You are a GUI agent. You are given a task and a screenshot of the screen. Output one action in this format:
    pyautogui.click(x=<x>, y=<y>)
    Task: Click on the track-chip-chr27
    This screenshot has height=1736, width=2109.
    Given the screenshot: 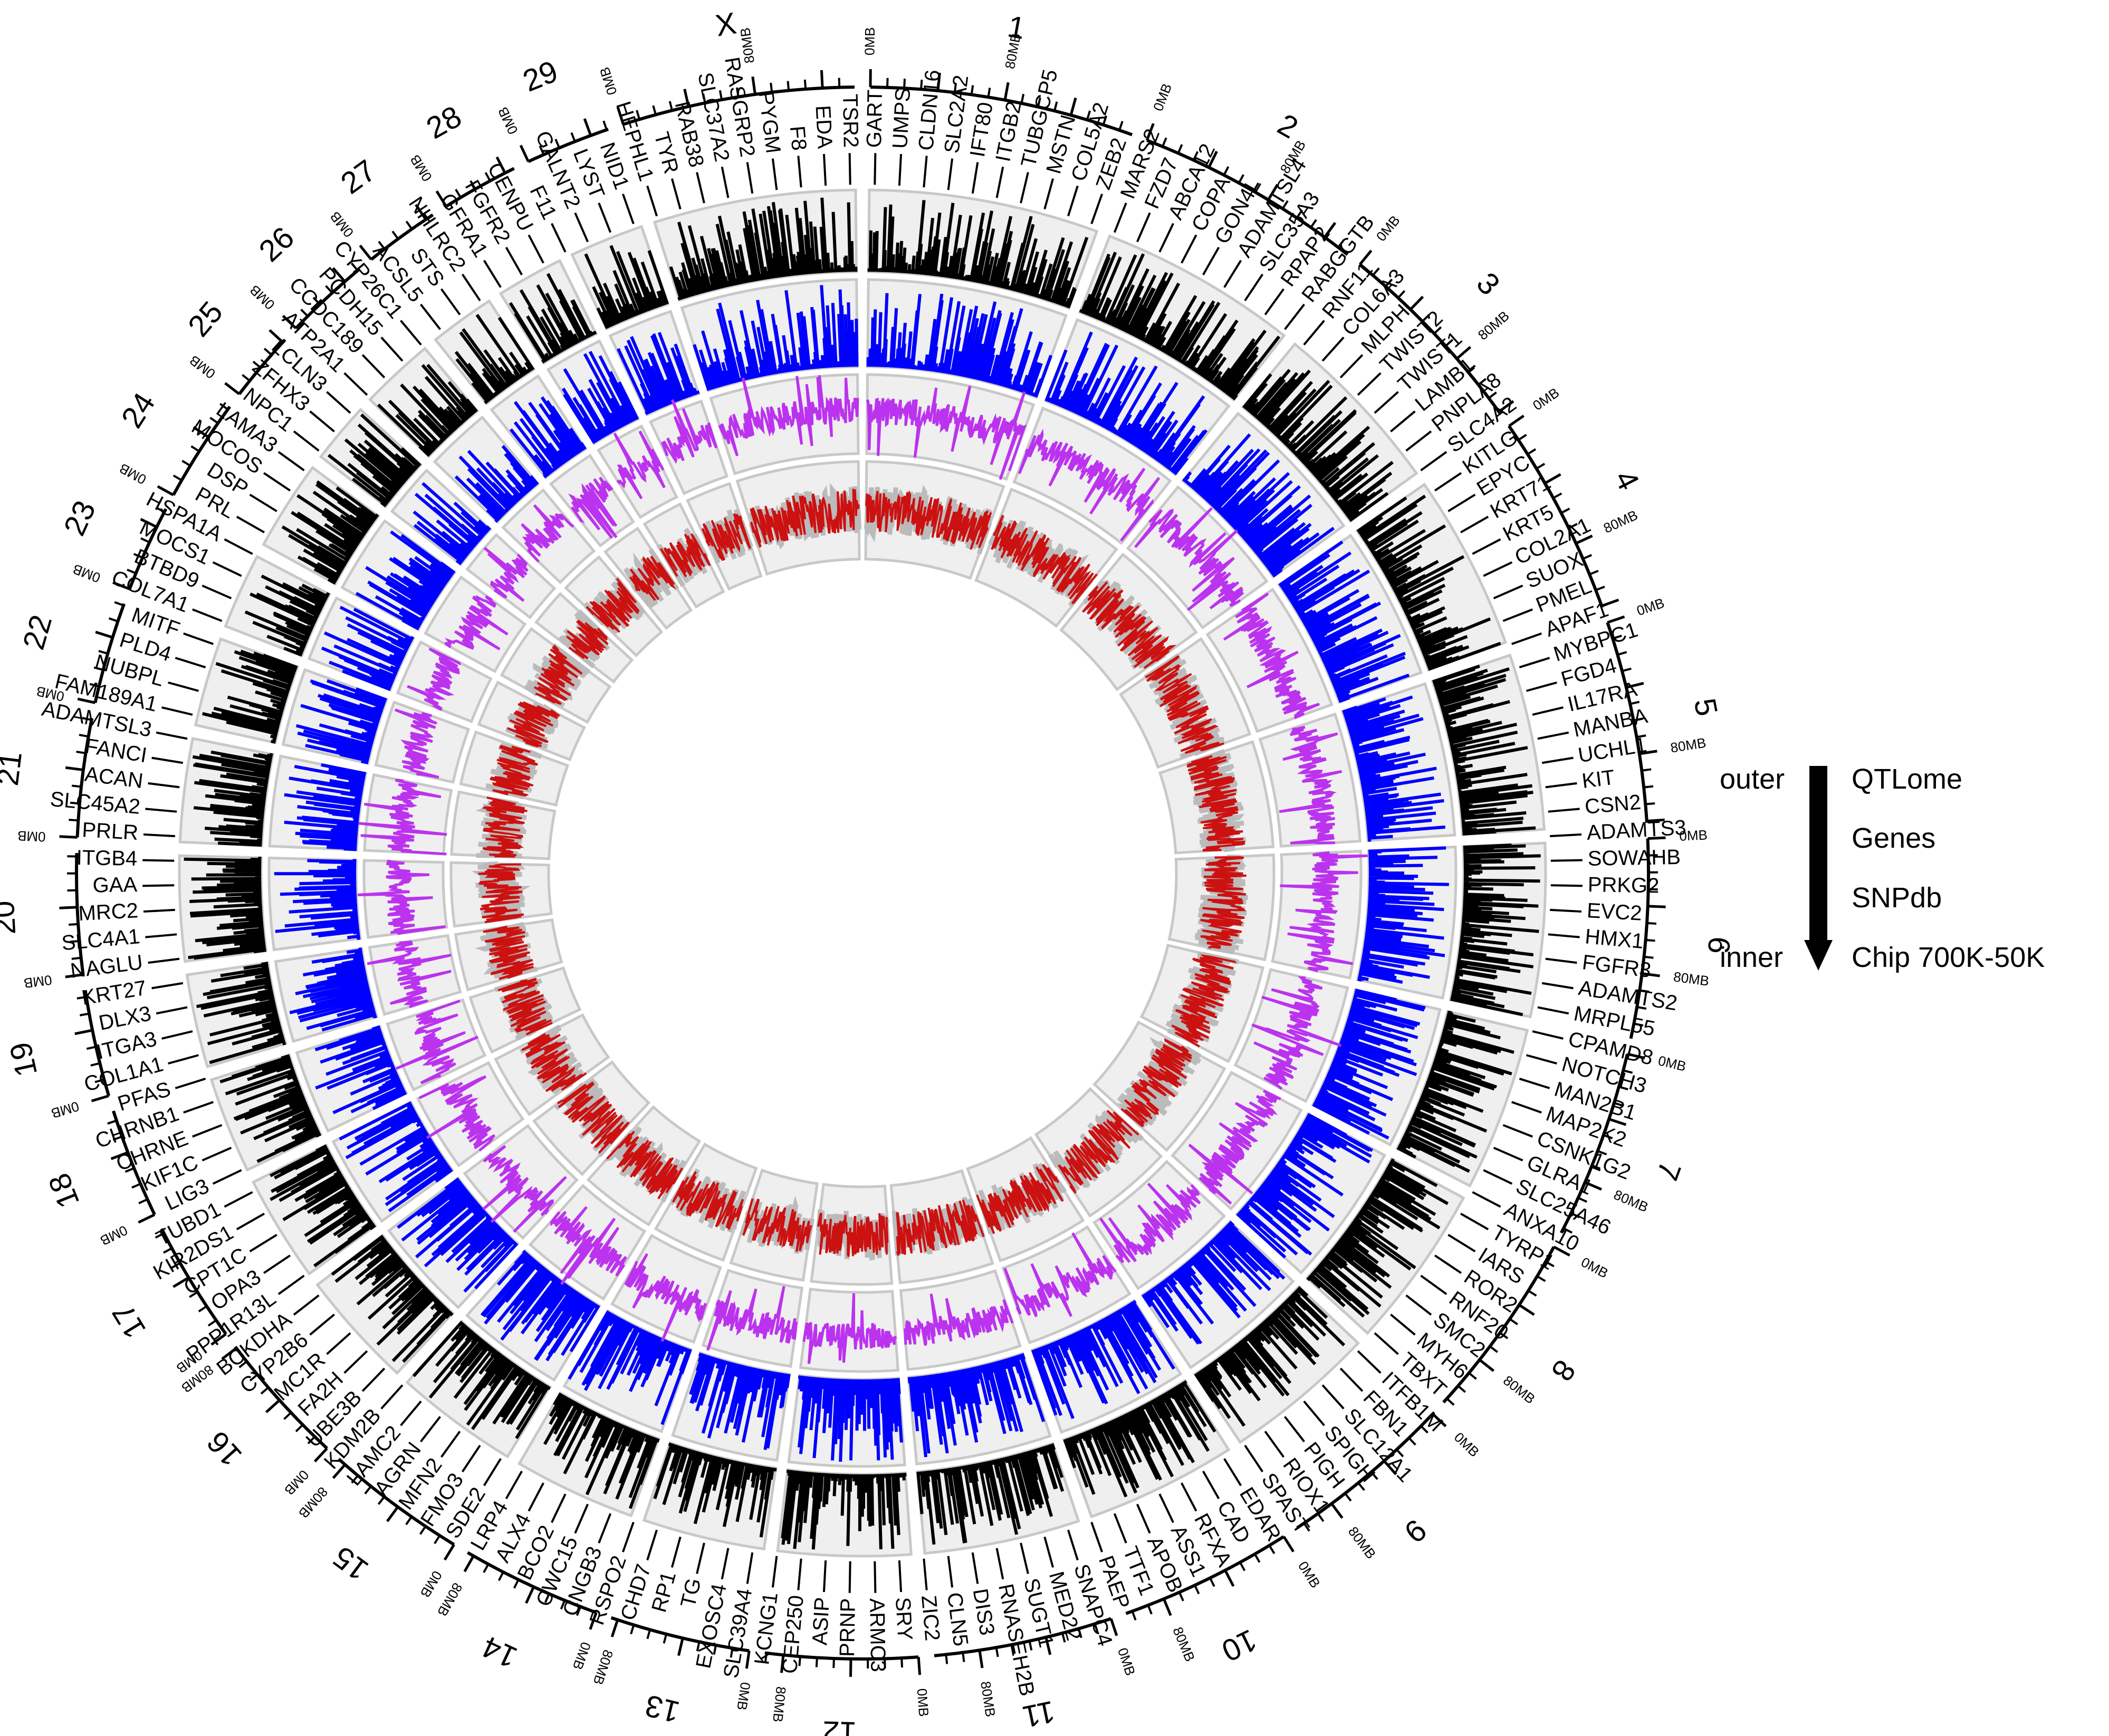 What is the action you would take?
    pyautogui.click(x=593, y=507)
    